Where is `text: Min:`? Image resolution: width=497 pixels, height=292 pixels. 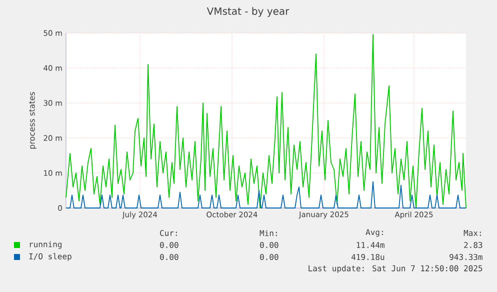
text: Min: is located at coordinates (268, 233).